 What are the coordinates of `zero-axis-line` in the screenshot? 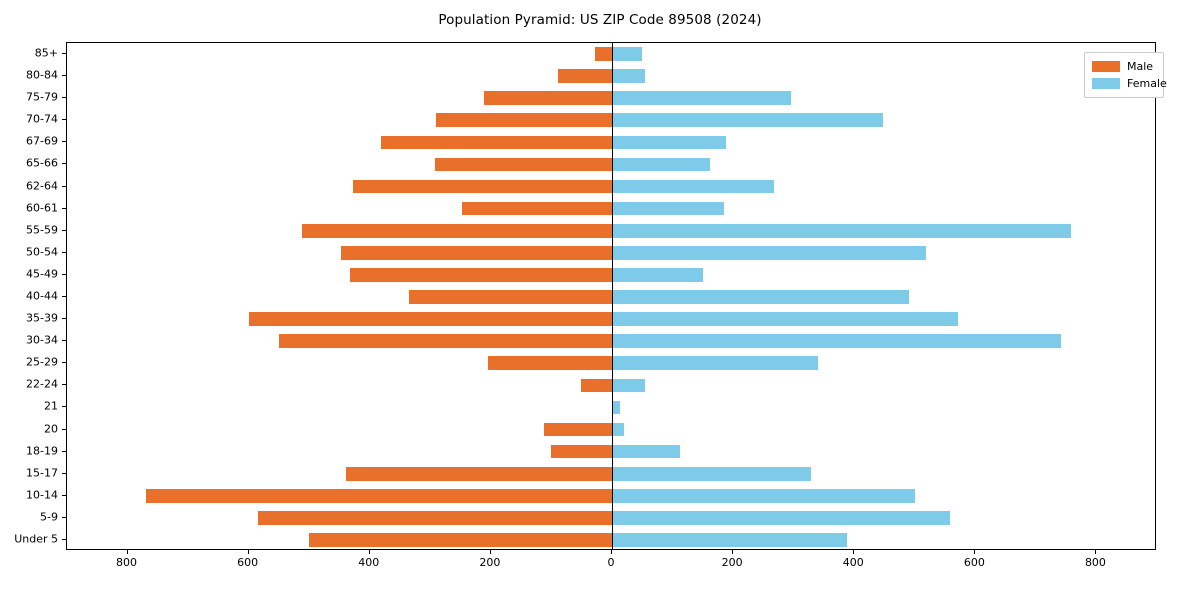 It's located at (612, 296).